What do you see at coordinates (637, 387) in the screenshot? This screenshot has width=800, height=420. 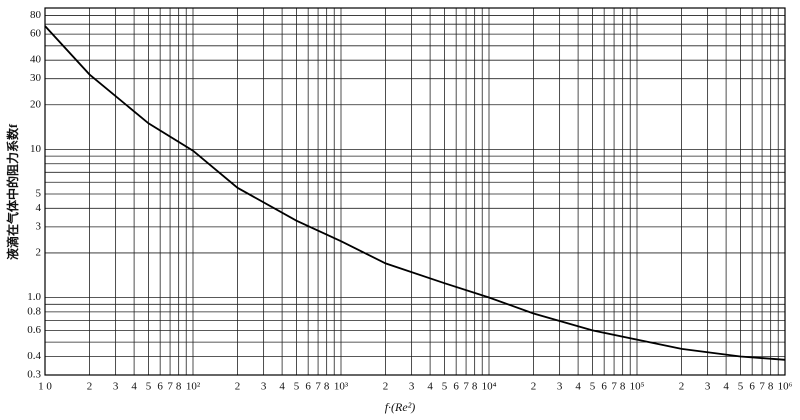 I see `x-tick-label: 10⁵` at bounding box center [637, 387].